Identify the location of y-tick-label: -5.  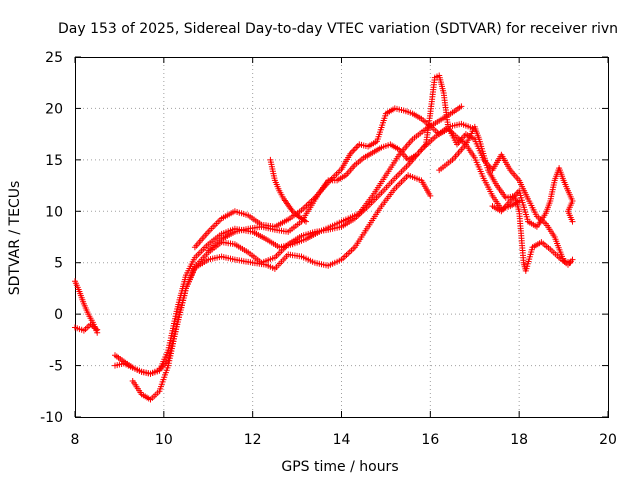
(56, 367).